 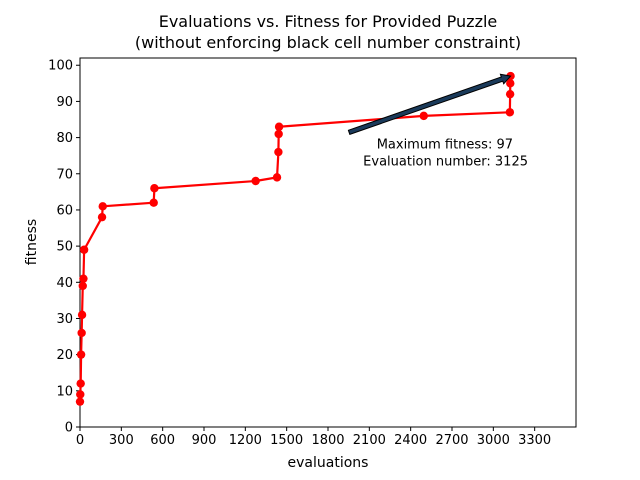 What do you see at coordinates (69, 428) in the screenshot?
I see `y-tick-label: 0` at bounding box center [69, 428].